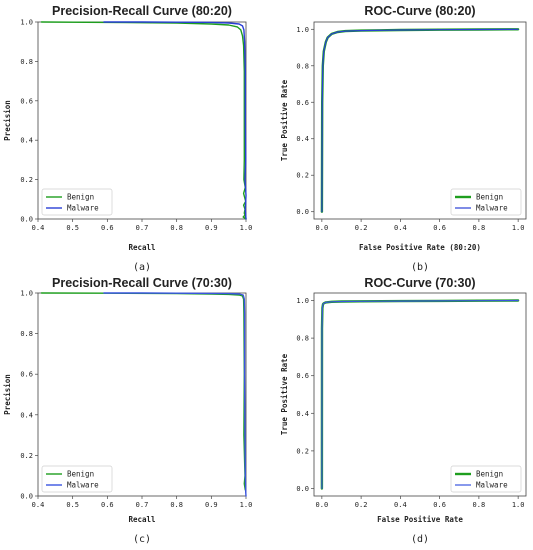  What do you see at coordinates (419, 283) in the screenshot?
I see `chart-title: ROC-Curve (70:30)` at bounding box center [419, 283].